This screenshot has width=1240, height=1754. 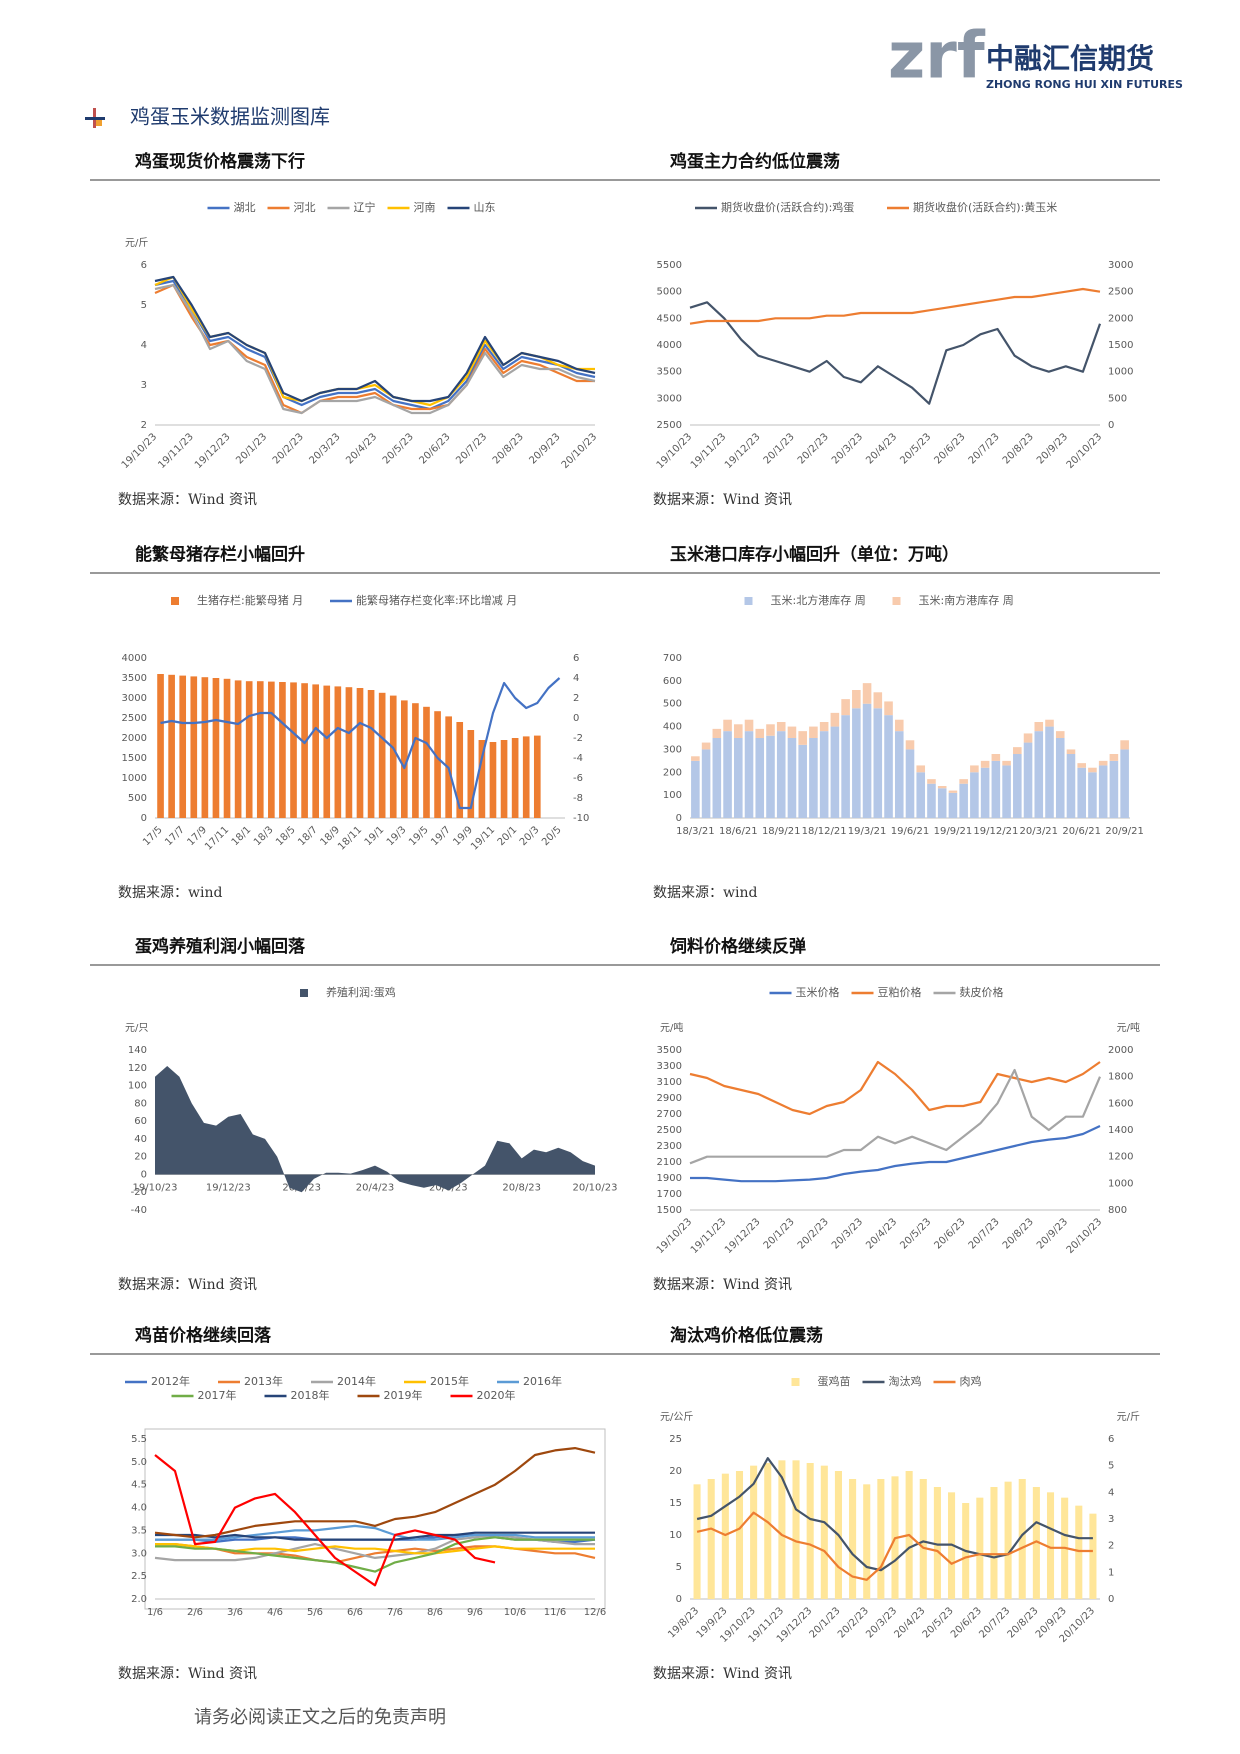 I want to click on y-tick-label: 5, so click(x=144, y=305).